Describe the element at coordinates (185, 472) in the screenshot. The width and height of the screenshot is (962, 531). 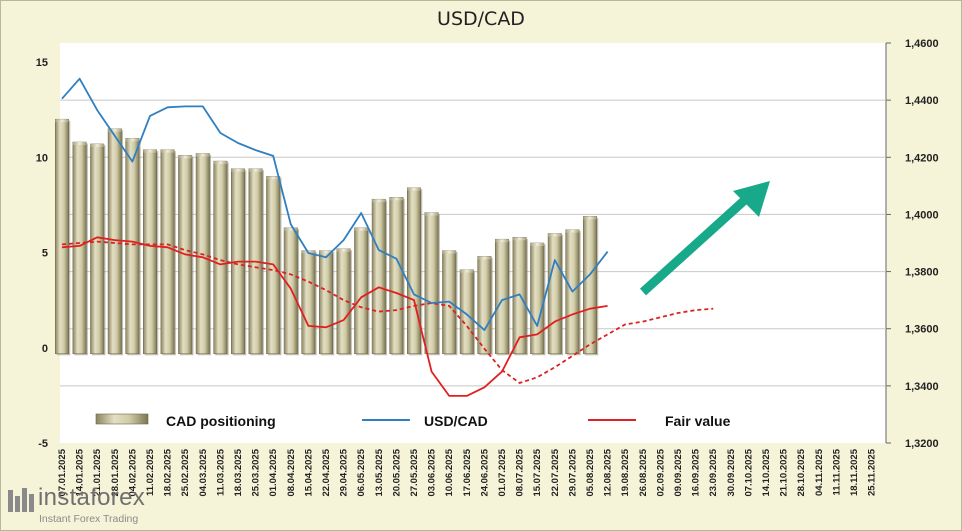
I see `x-tick-label: 25.02.2025` at that location.